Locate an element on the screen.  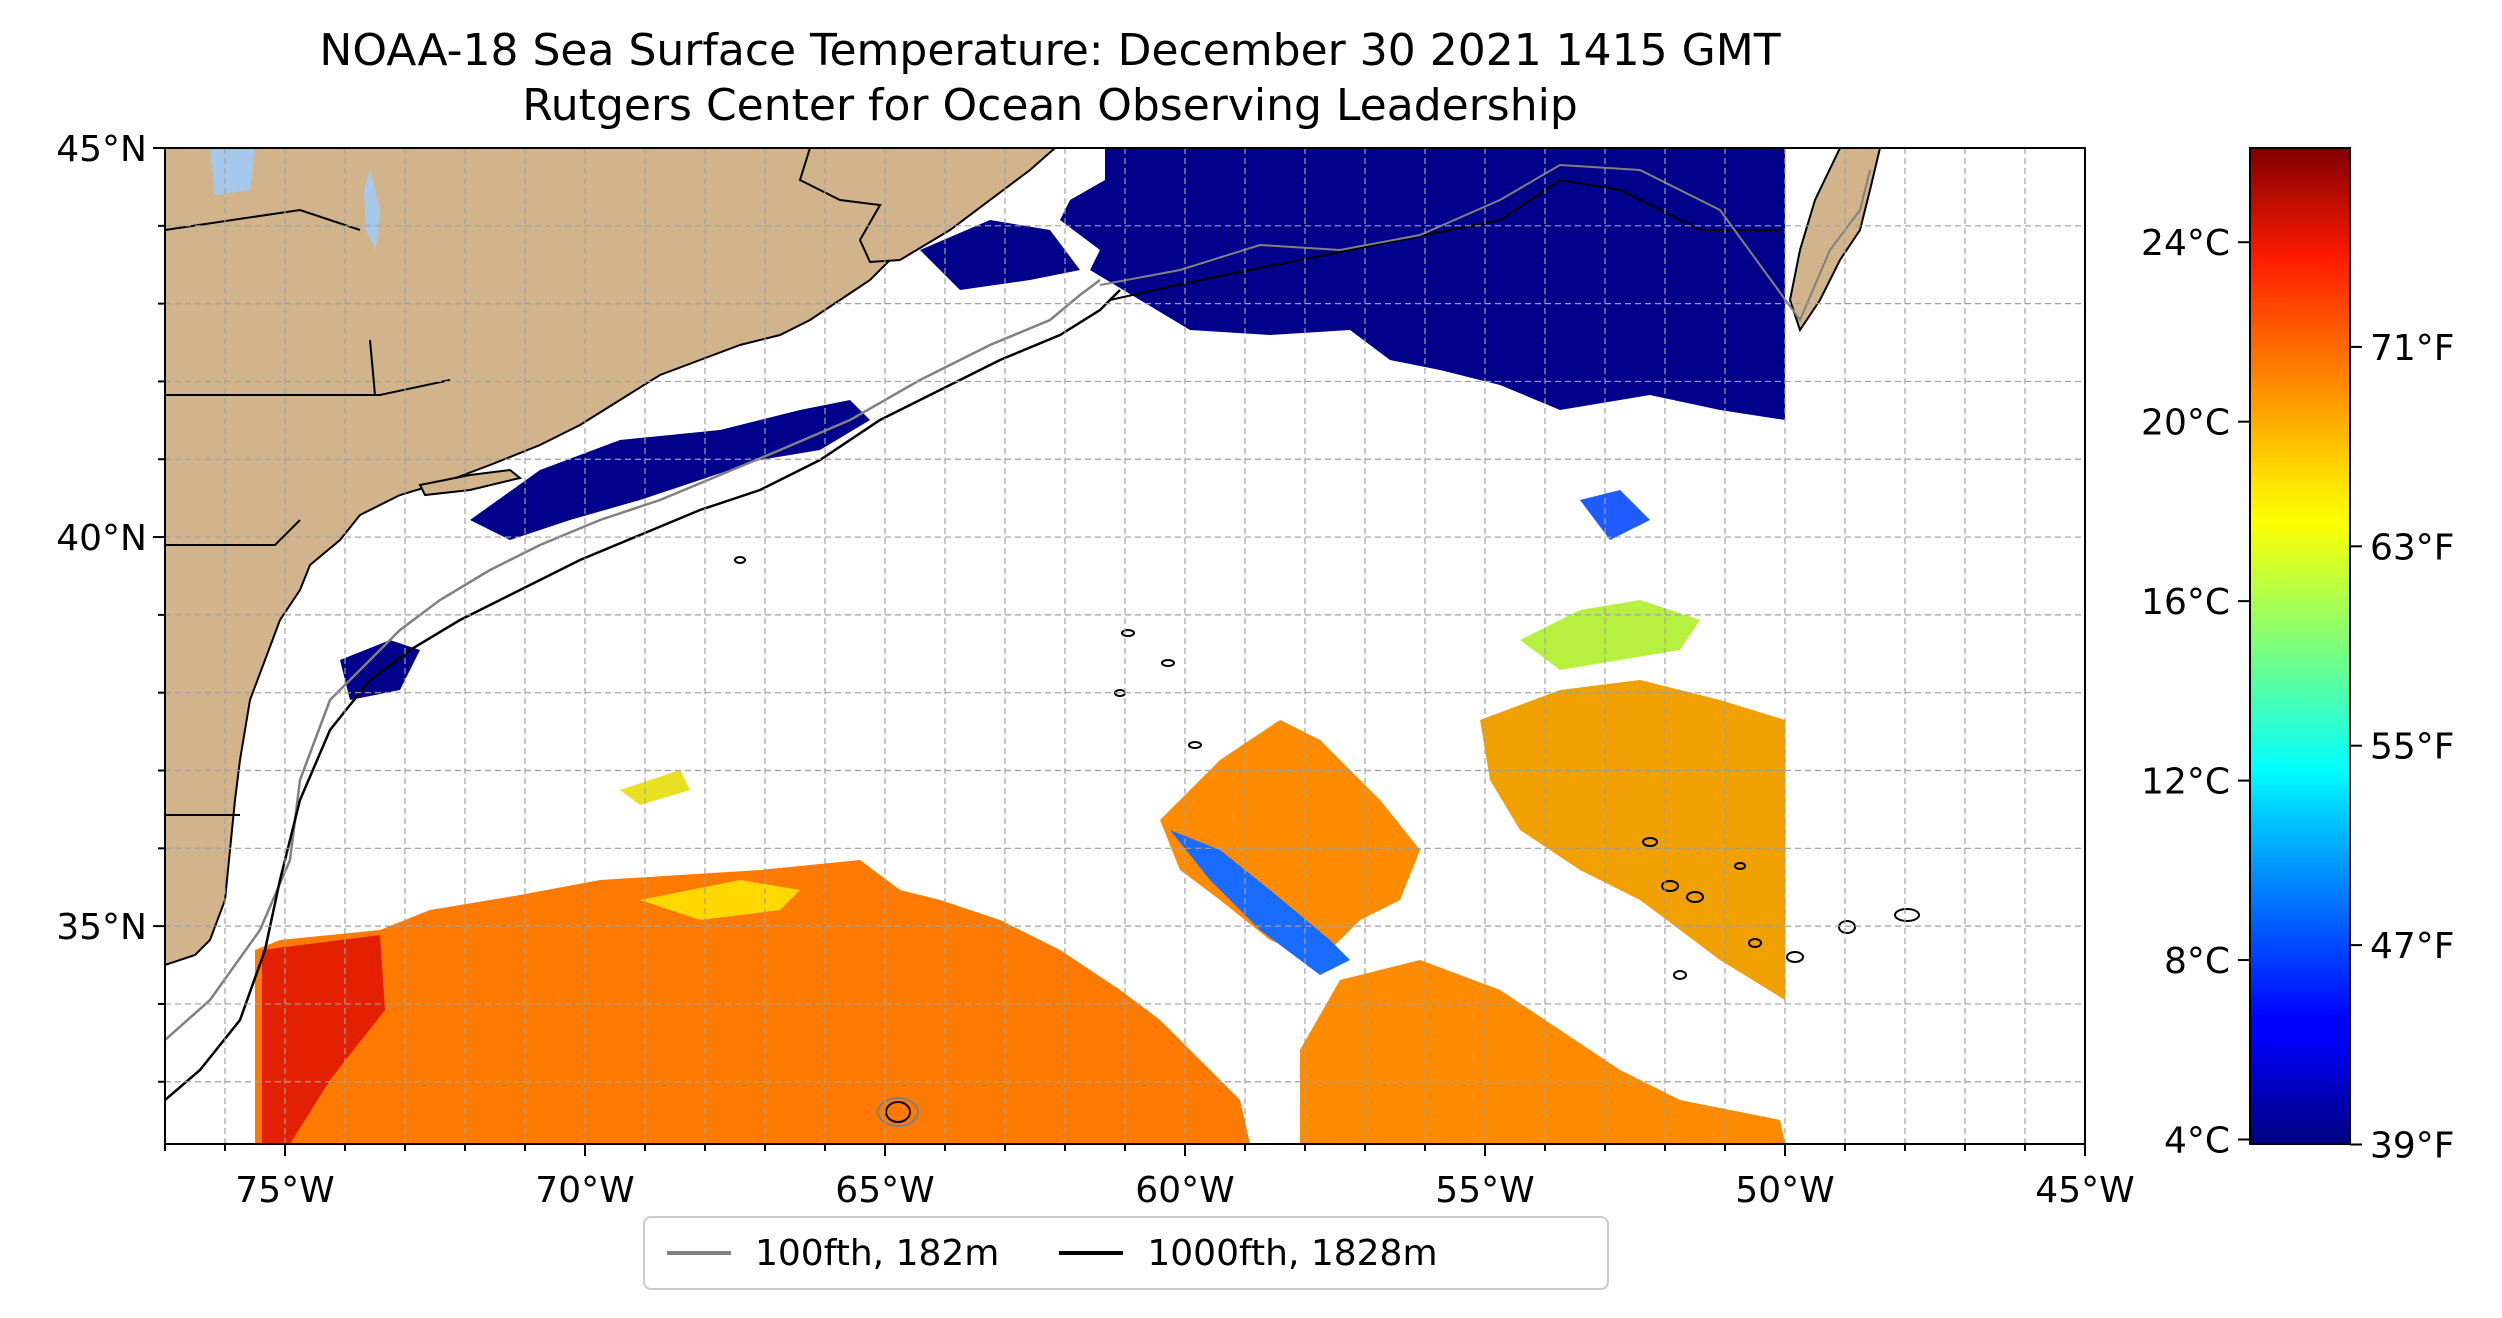
legend-line-100fth is located at coordinates (699, 1253).